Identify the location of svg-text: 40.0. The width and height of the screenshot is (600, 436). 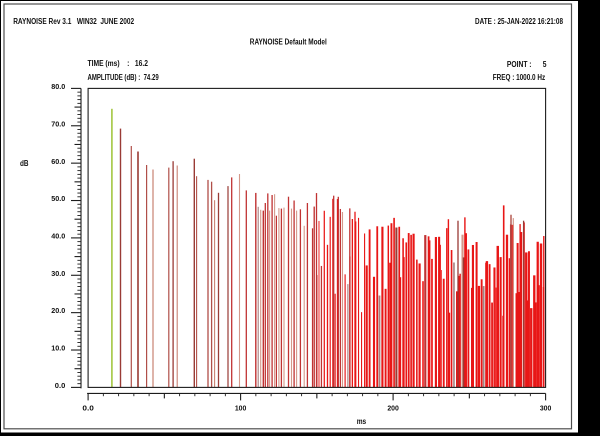
(58, 236).